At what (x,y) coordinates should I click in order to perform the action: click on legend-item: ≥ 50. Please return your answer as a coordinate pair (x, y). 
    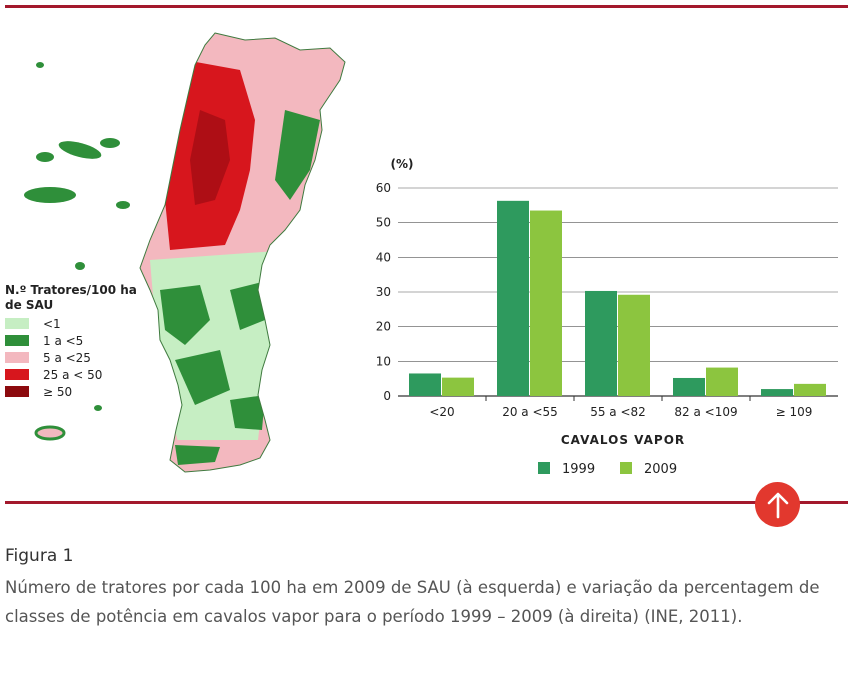
    Looking at the image, I should click on (75, 391).